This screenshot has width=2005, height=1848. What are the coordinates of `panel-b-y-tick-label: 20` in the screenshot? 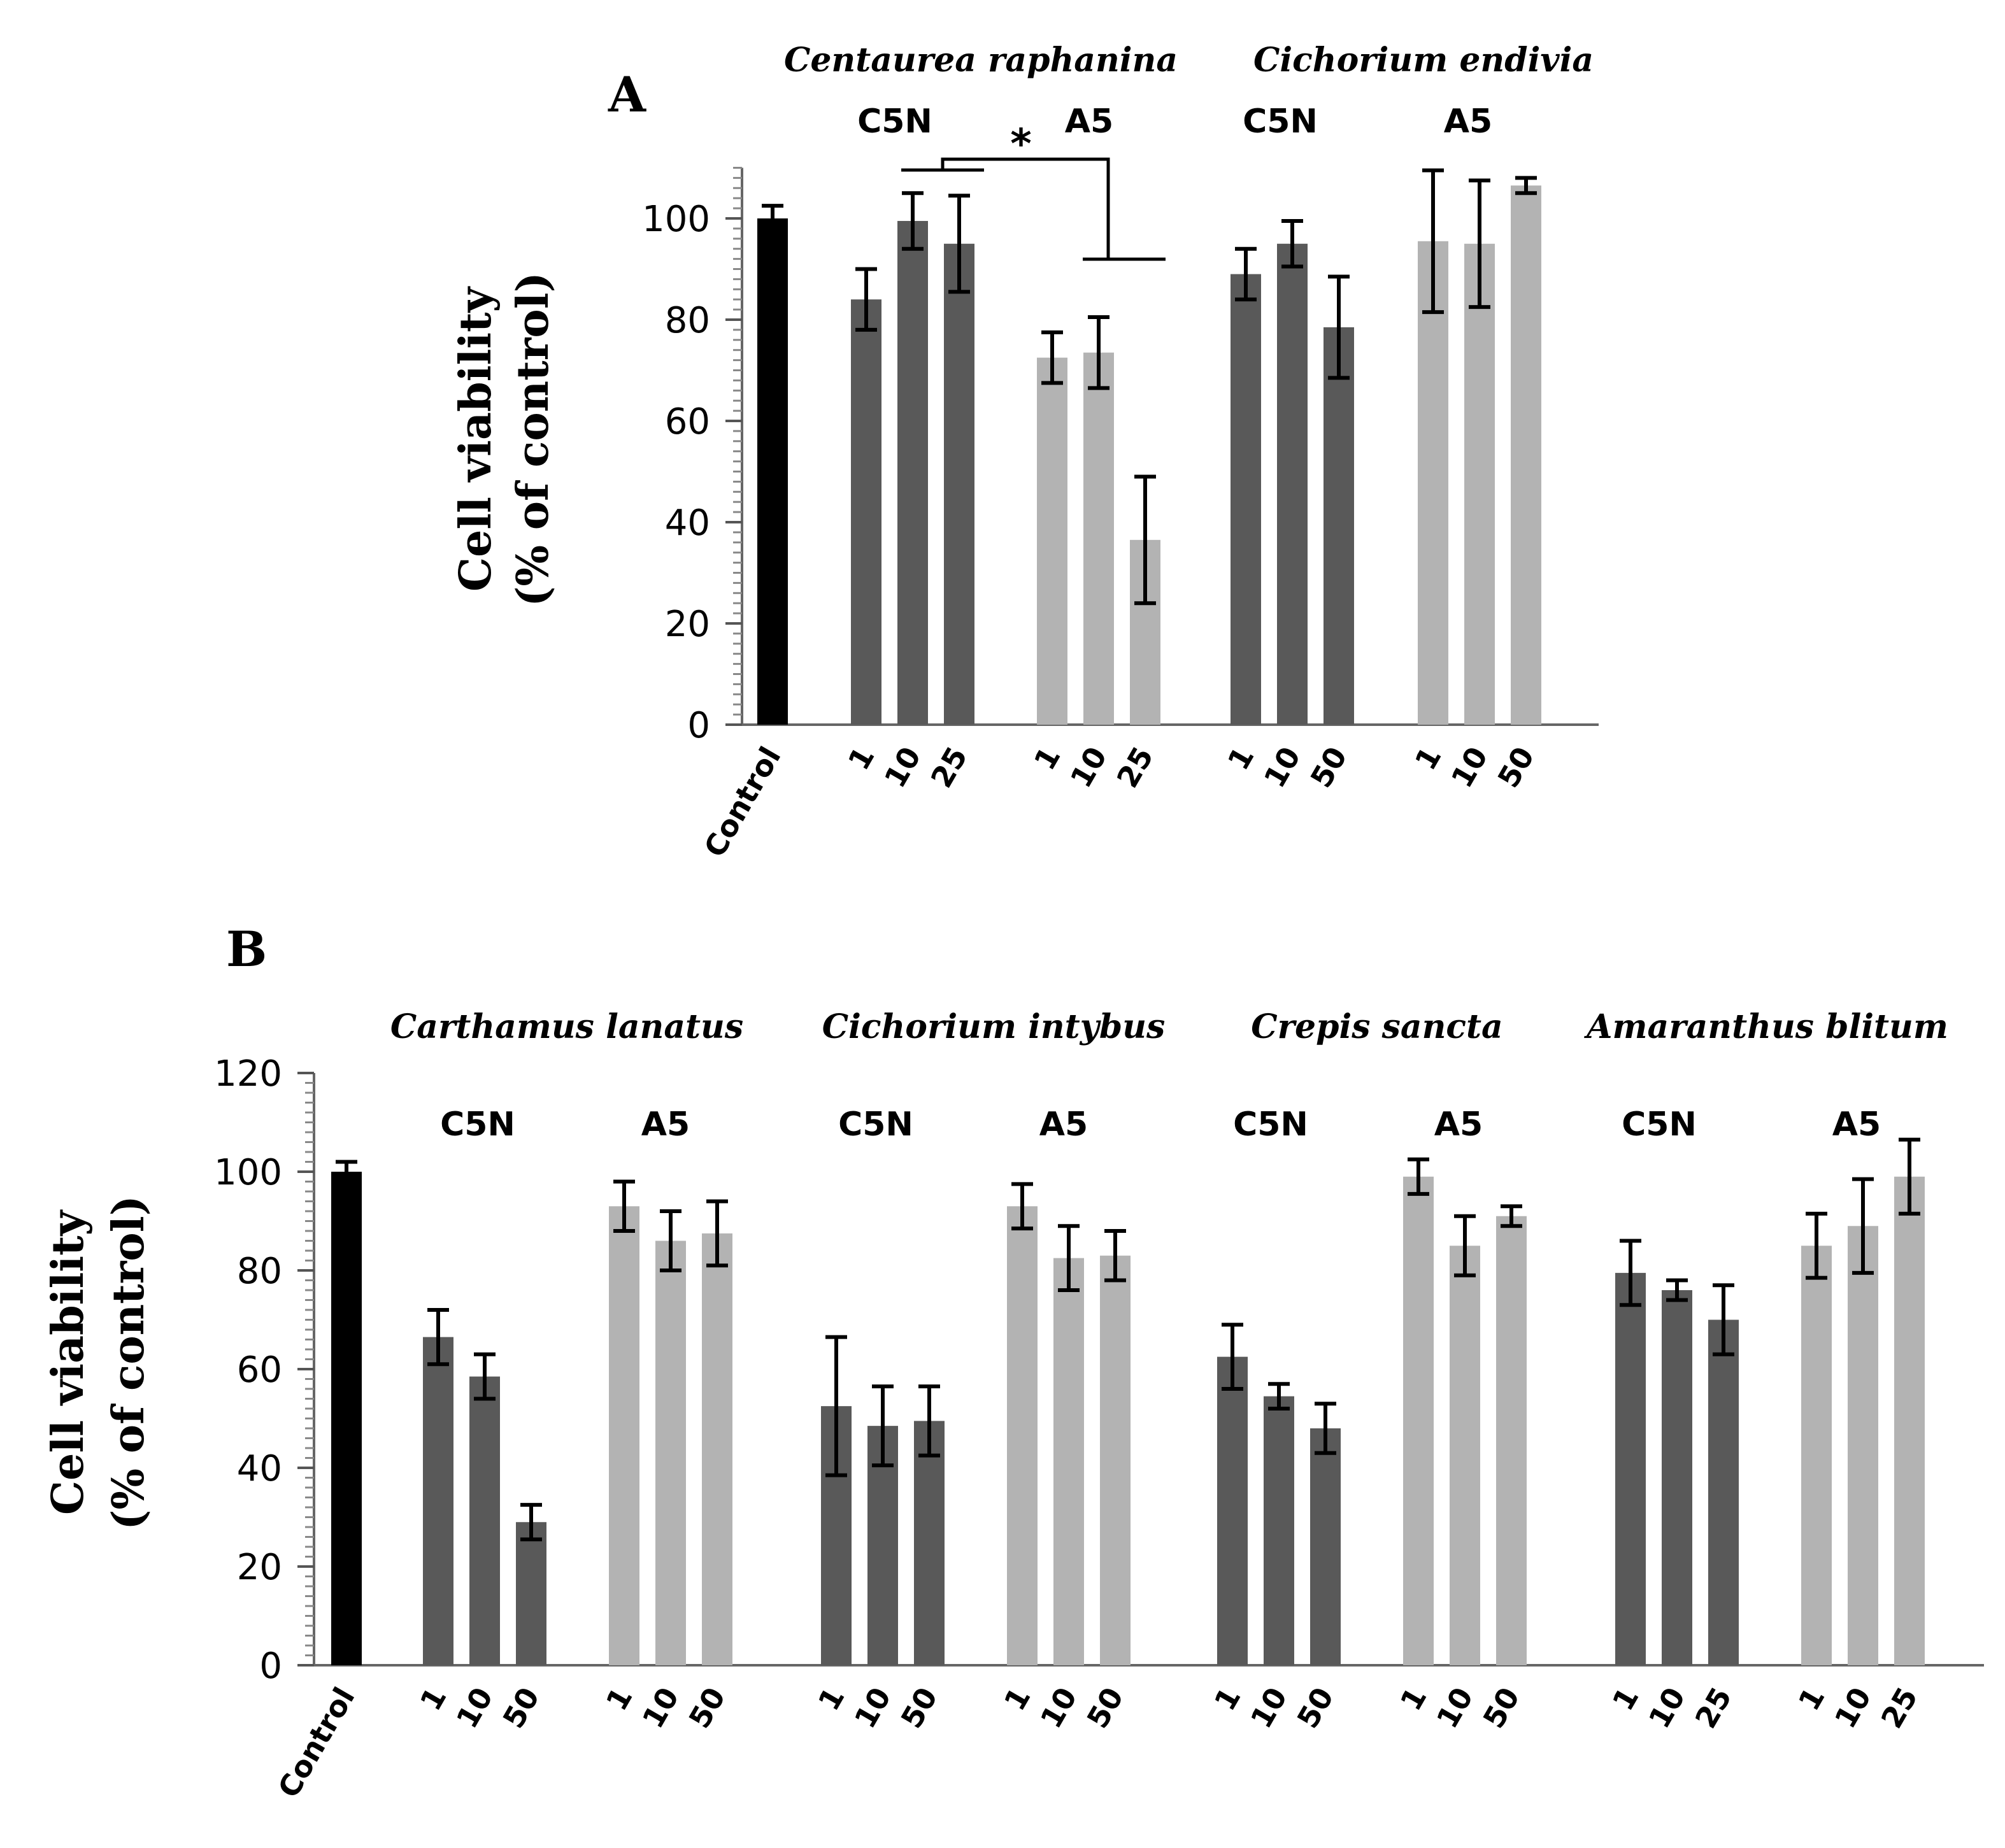 It's located at (259, 1568).